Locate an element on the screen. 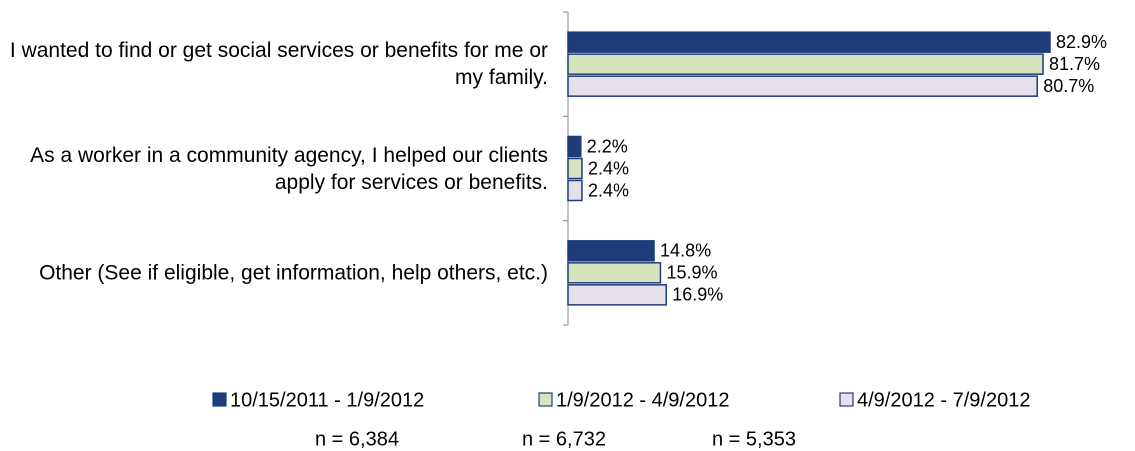 The image size is (1135, 451). legend-label: 4/9/2012 - 7/9/2012 is located at coordinates (943, 400).